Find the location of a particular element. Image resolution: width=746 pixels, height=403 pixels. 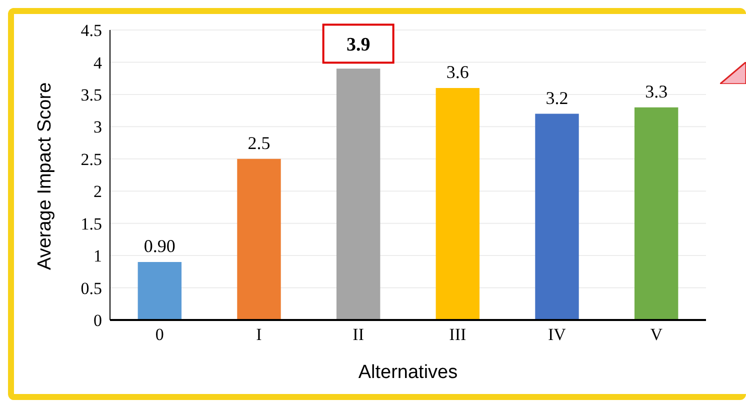

y-tick-label: 0.5 is located at coordinates (91, 288).